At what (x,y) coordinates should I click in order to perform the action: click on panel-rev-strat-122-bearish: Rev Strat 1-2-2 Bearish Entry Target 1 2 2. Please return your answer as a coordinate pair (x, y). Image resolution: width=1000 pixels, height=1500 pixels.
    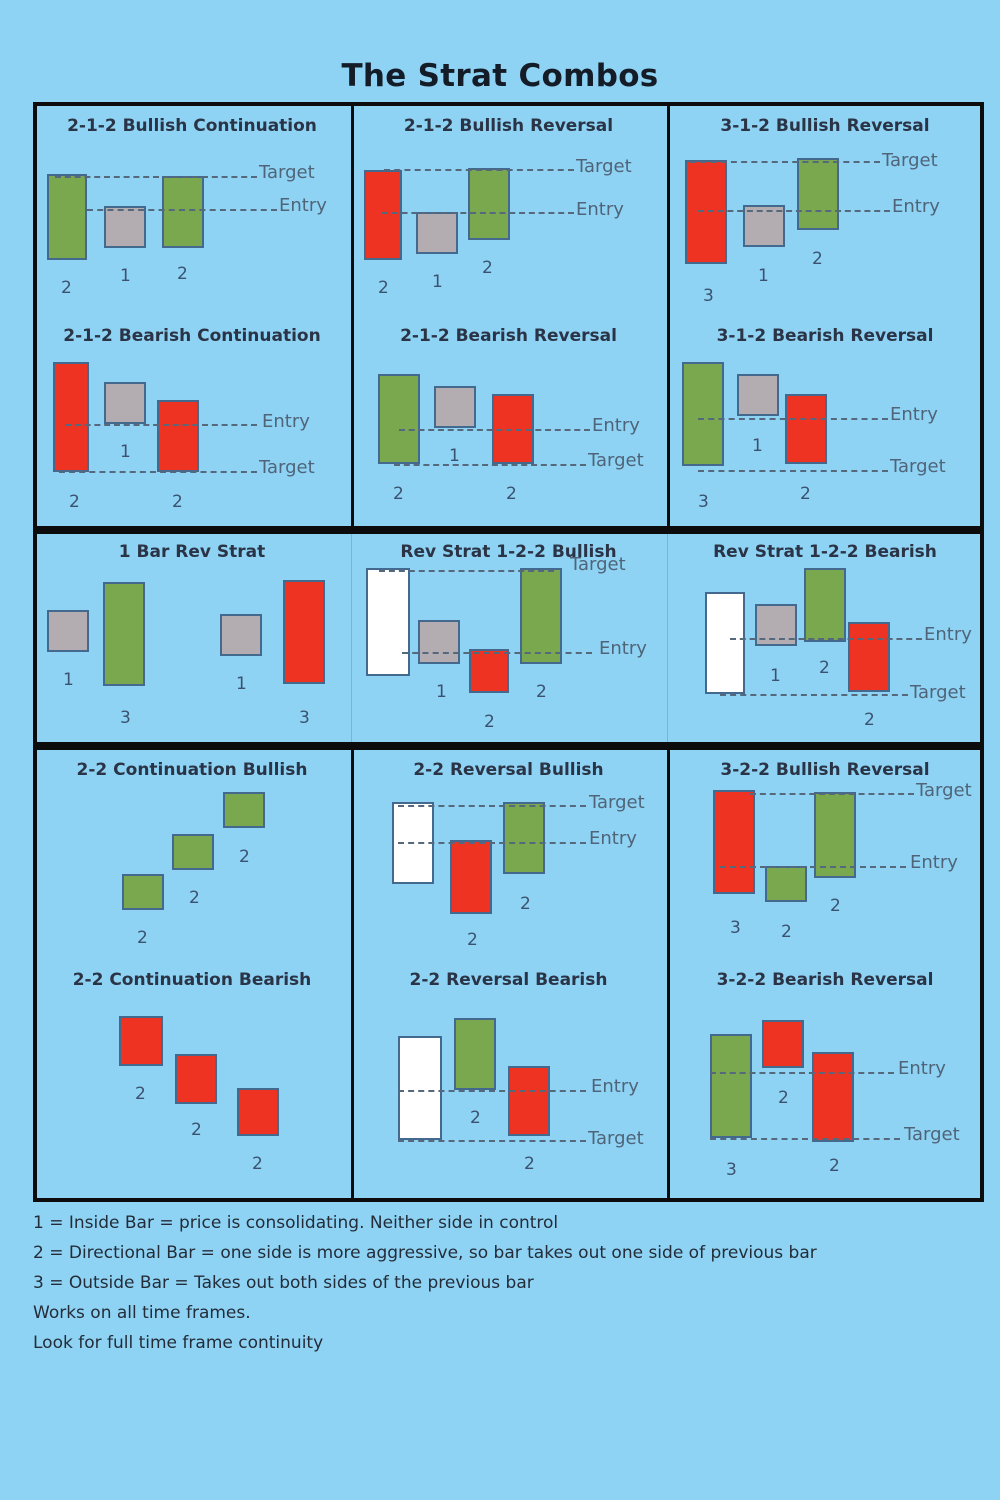
    Looking at the image, I should click on (825, 637).